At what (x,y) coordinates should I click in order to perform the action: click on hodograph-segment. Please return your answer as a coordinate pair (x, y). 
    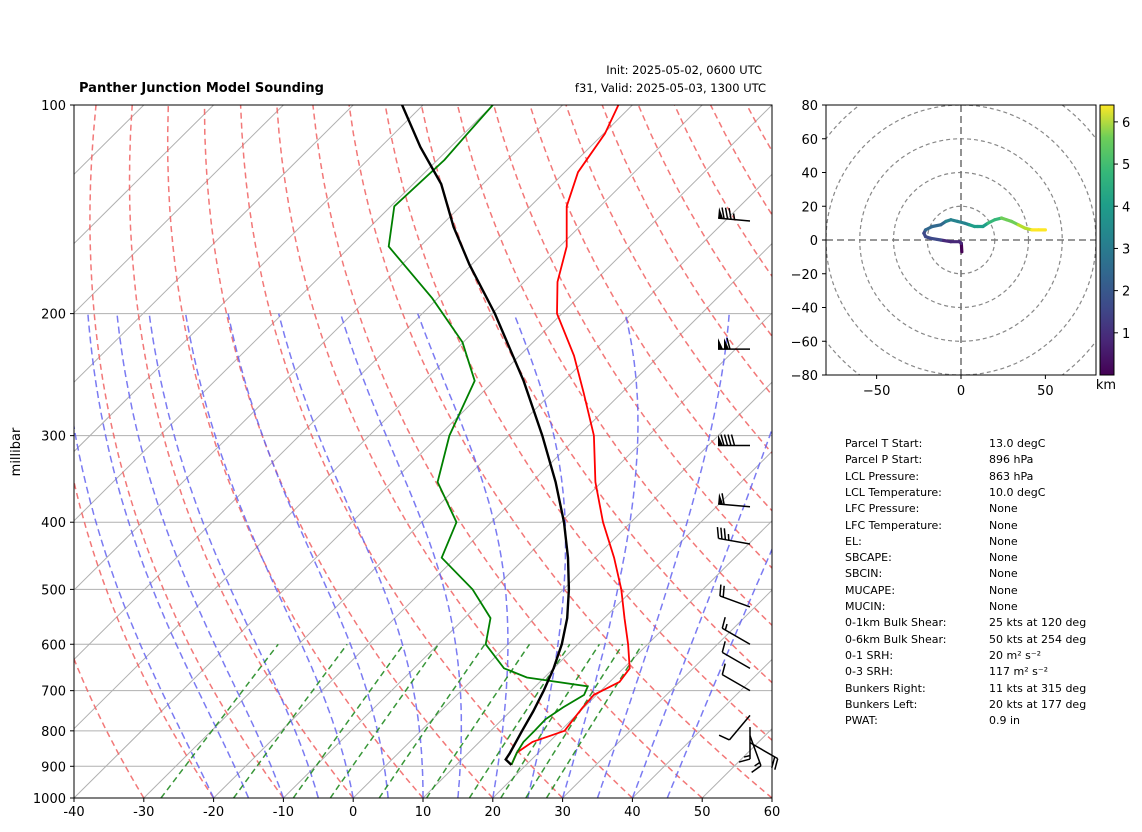
    Looking at the image, I should click on (936, 239).